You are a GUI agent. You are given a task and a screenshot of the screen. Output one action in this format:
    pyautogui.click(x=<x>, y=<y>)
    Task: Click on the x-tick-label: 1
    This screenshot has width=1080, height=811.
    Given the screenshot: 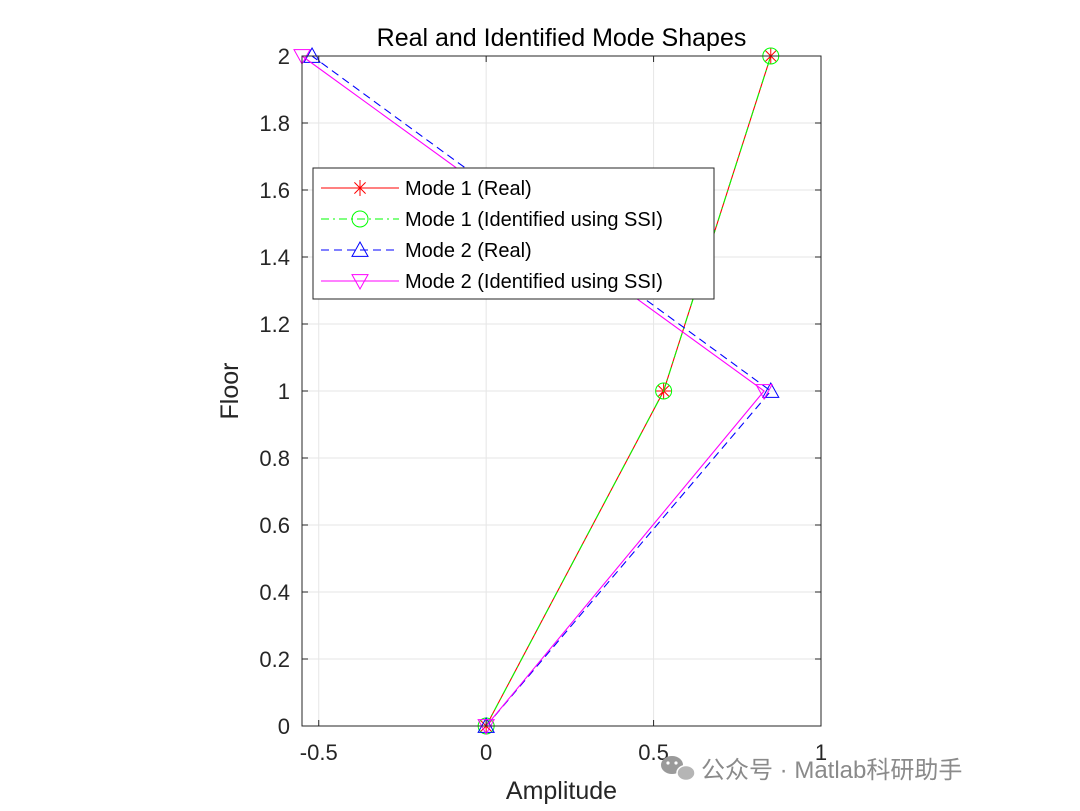 What is the action you would take?
    pyautogui.click(x=821, y=752)
    